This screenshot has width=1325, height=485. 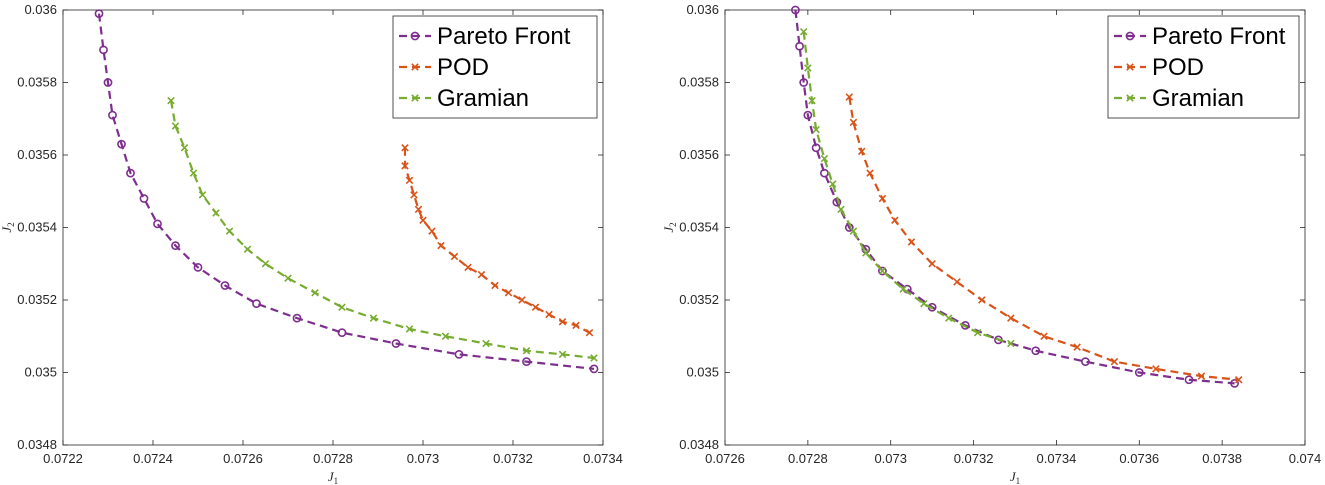 I want to click on legend: Pareto Front POD Gramian, so click(x=1203, y=67).